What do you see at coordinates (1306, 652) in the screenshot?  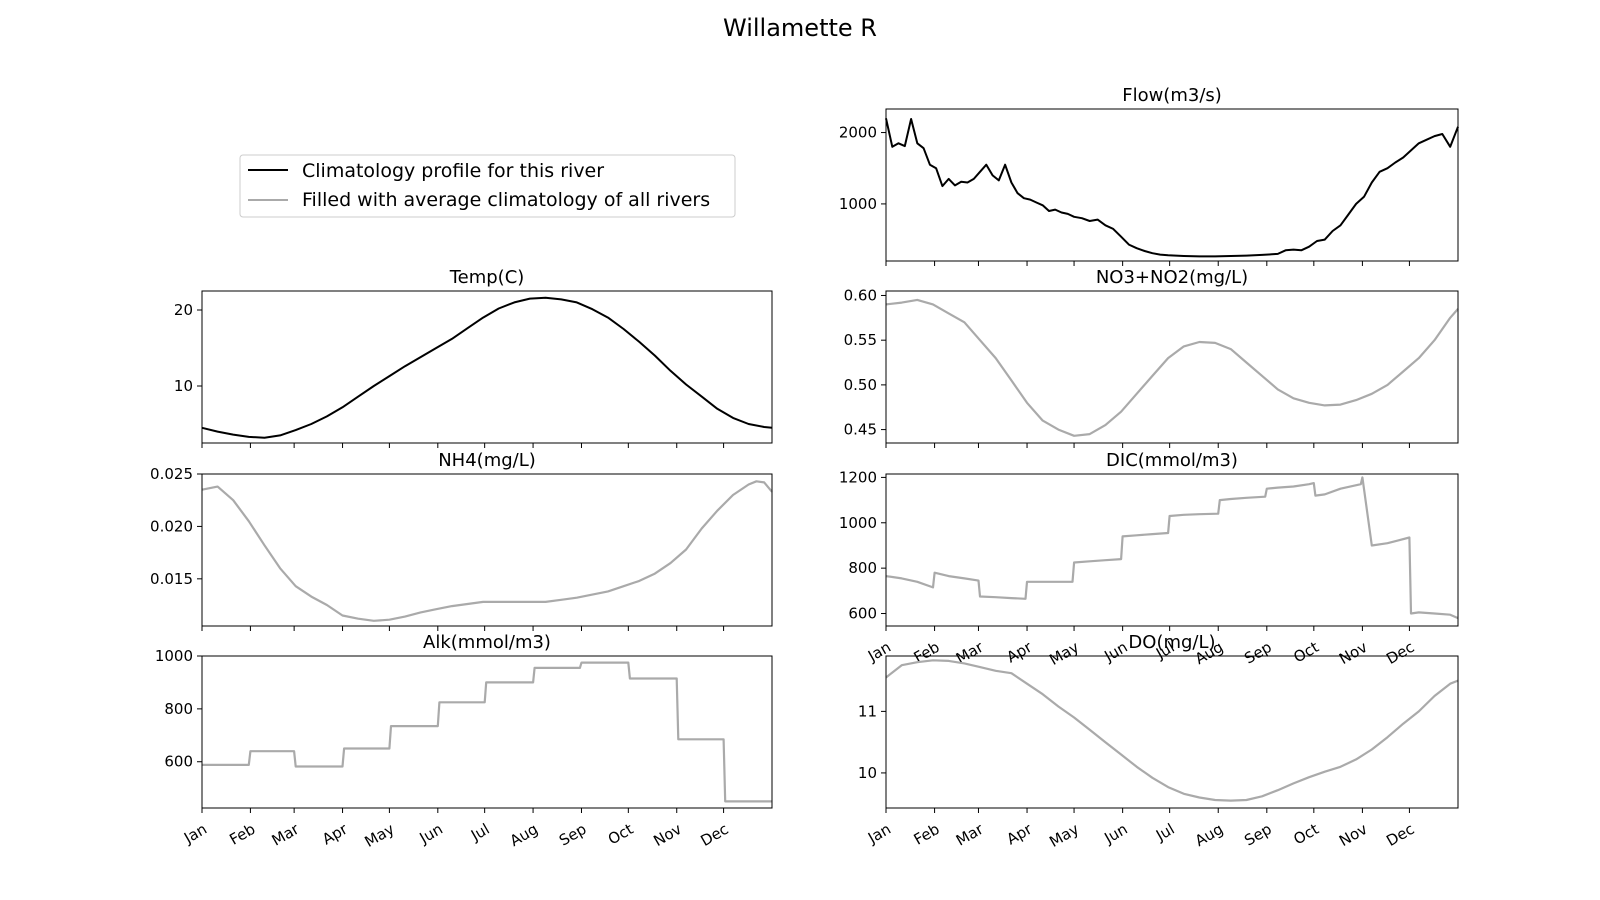 I see `x-tick-label-dic-9: Oct` at bounding box center [1306, 652].